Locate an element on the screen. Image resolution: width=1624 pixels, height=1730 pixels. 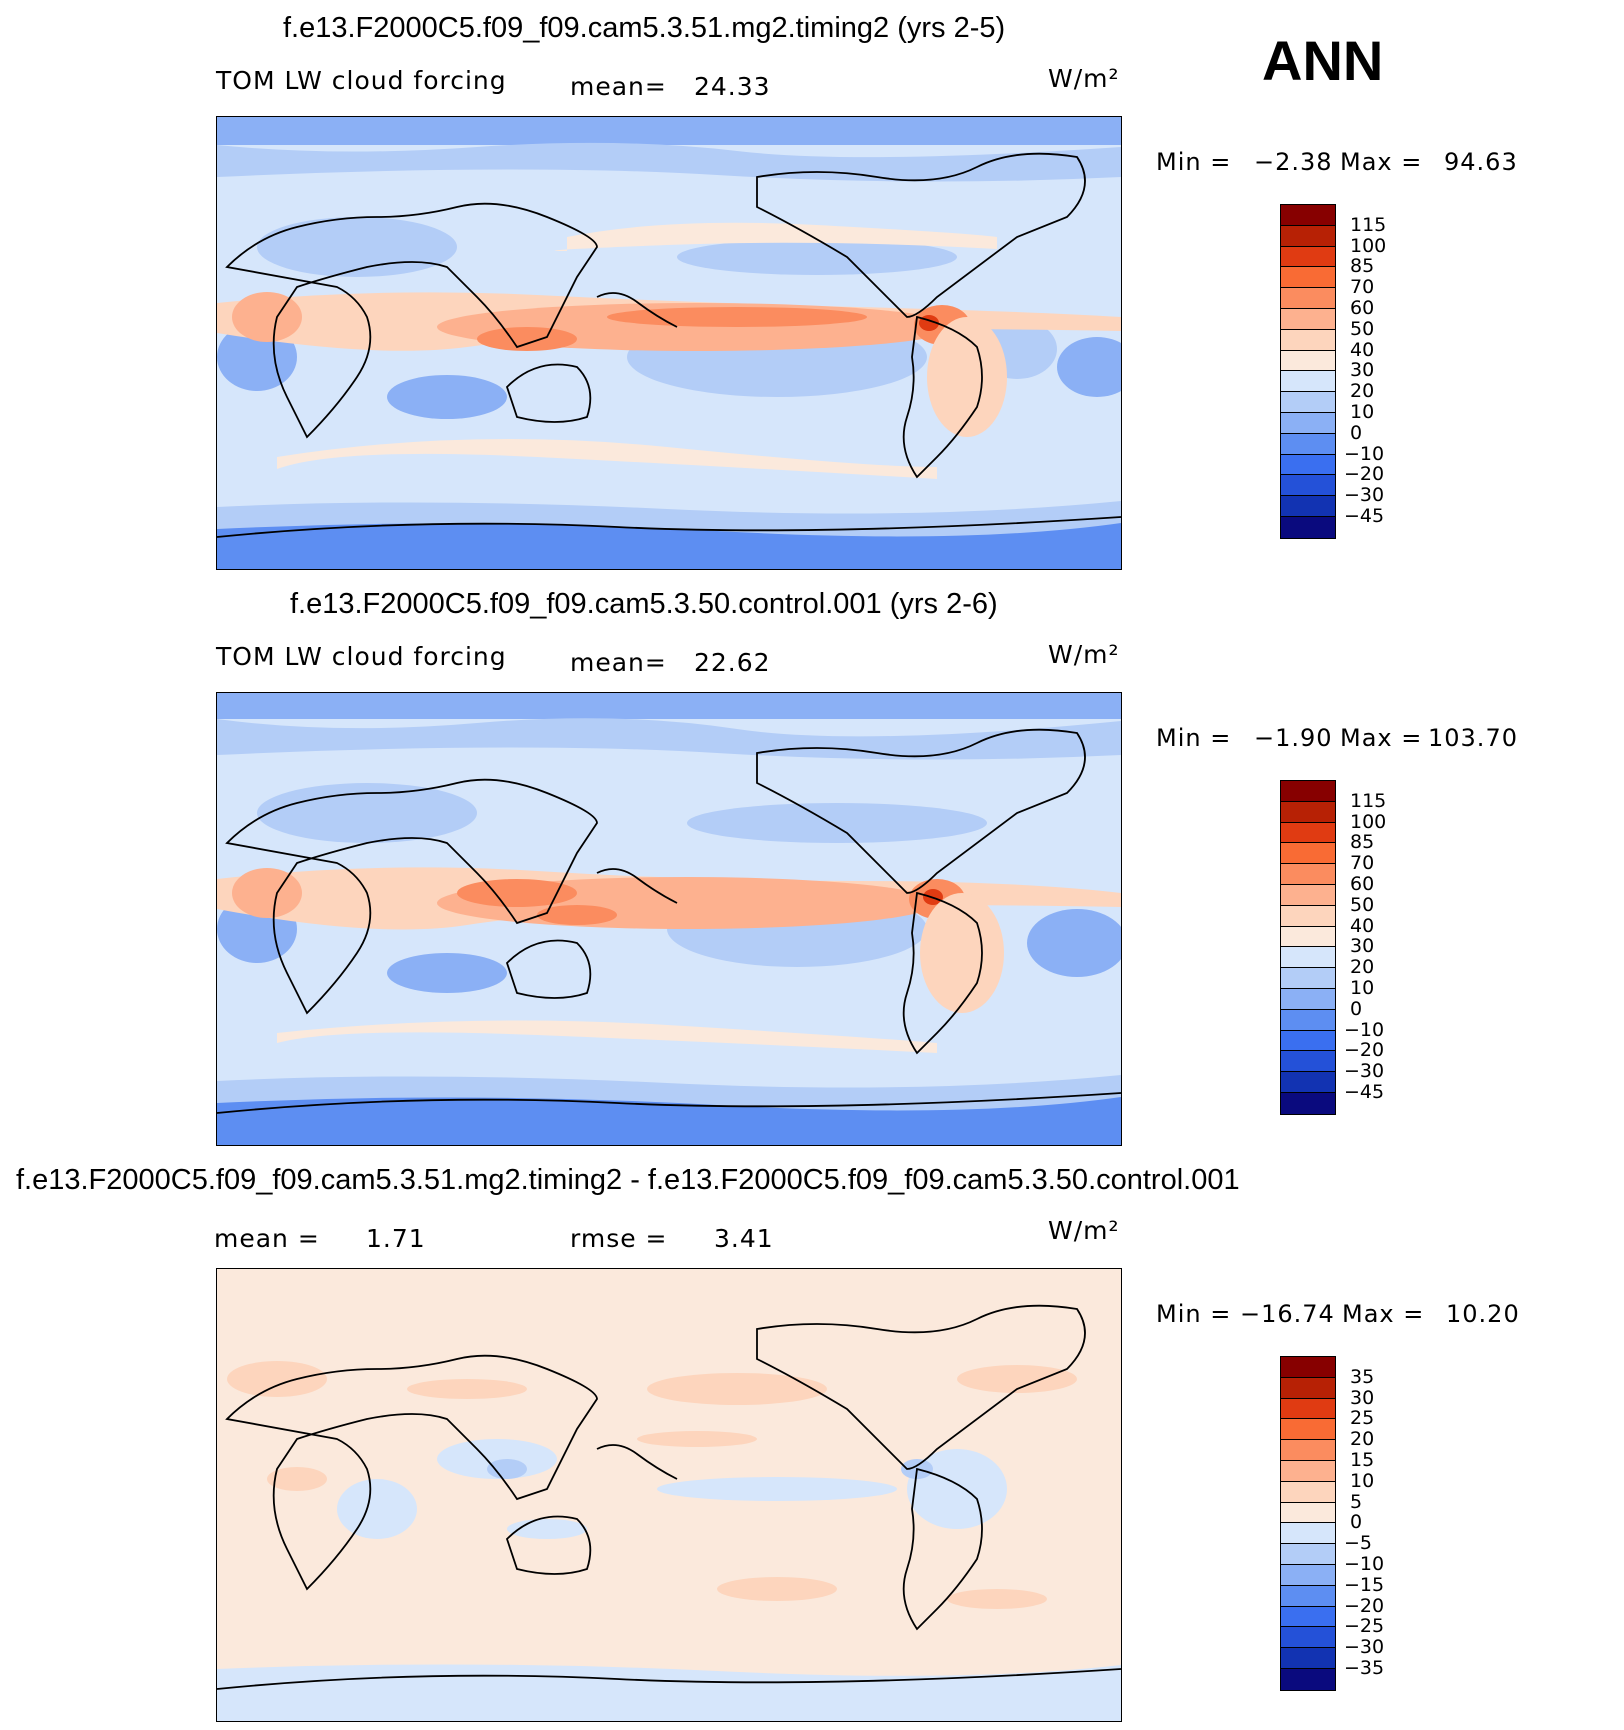
colorbar-tick-label: 25 is located at coordinates (1362, 1418).